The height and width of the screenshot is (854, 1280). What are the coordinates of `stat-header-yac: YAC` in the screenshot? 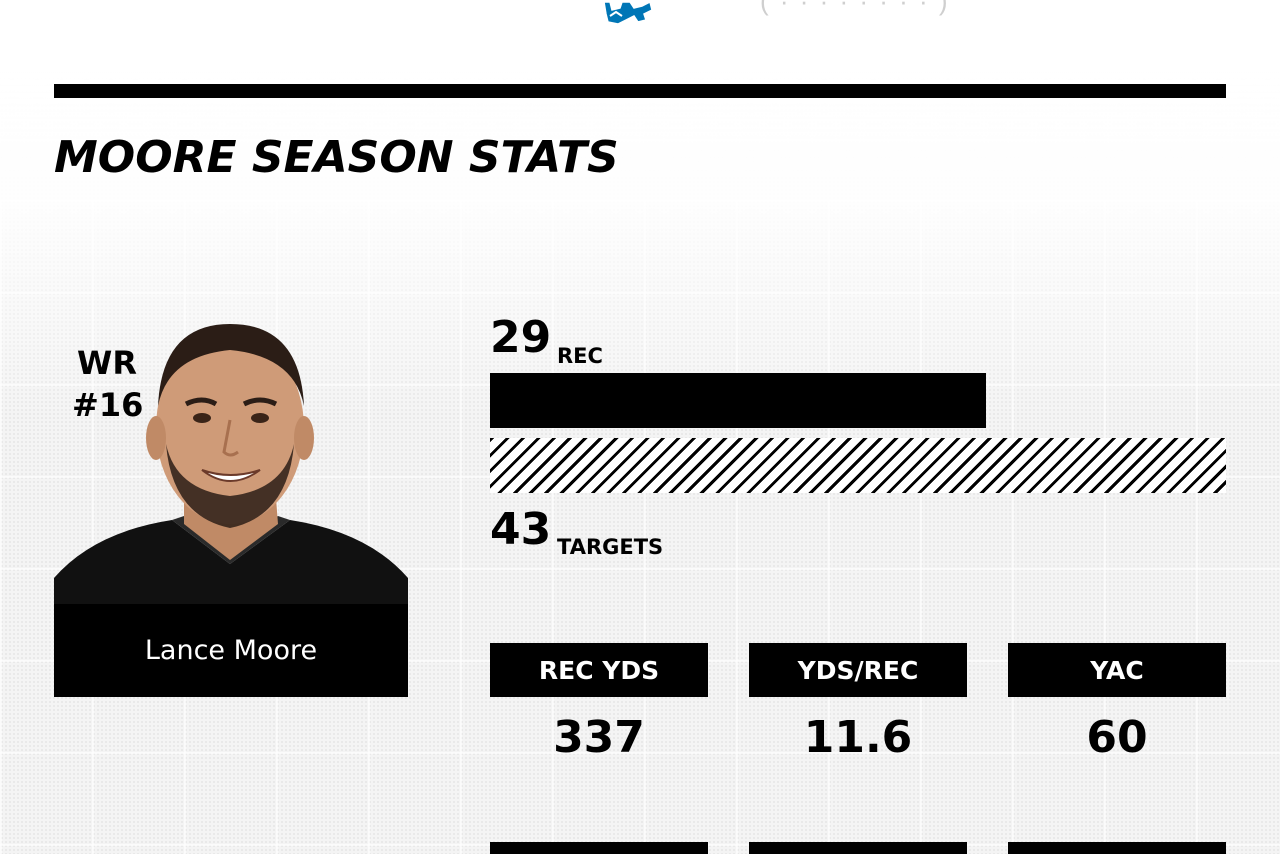 It's located at (1117, 670).